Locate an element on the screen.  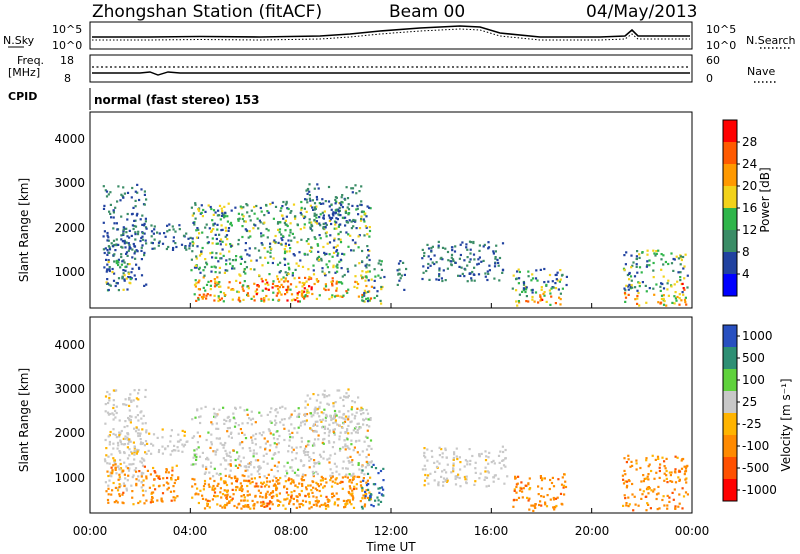
colorbar-tick-label: 4 is located at coordinates (746, 274).